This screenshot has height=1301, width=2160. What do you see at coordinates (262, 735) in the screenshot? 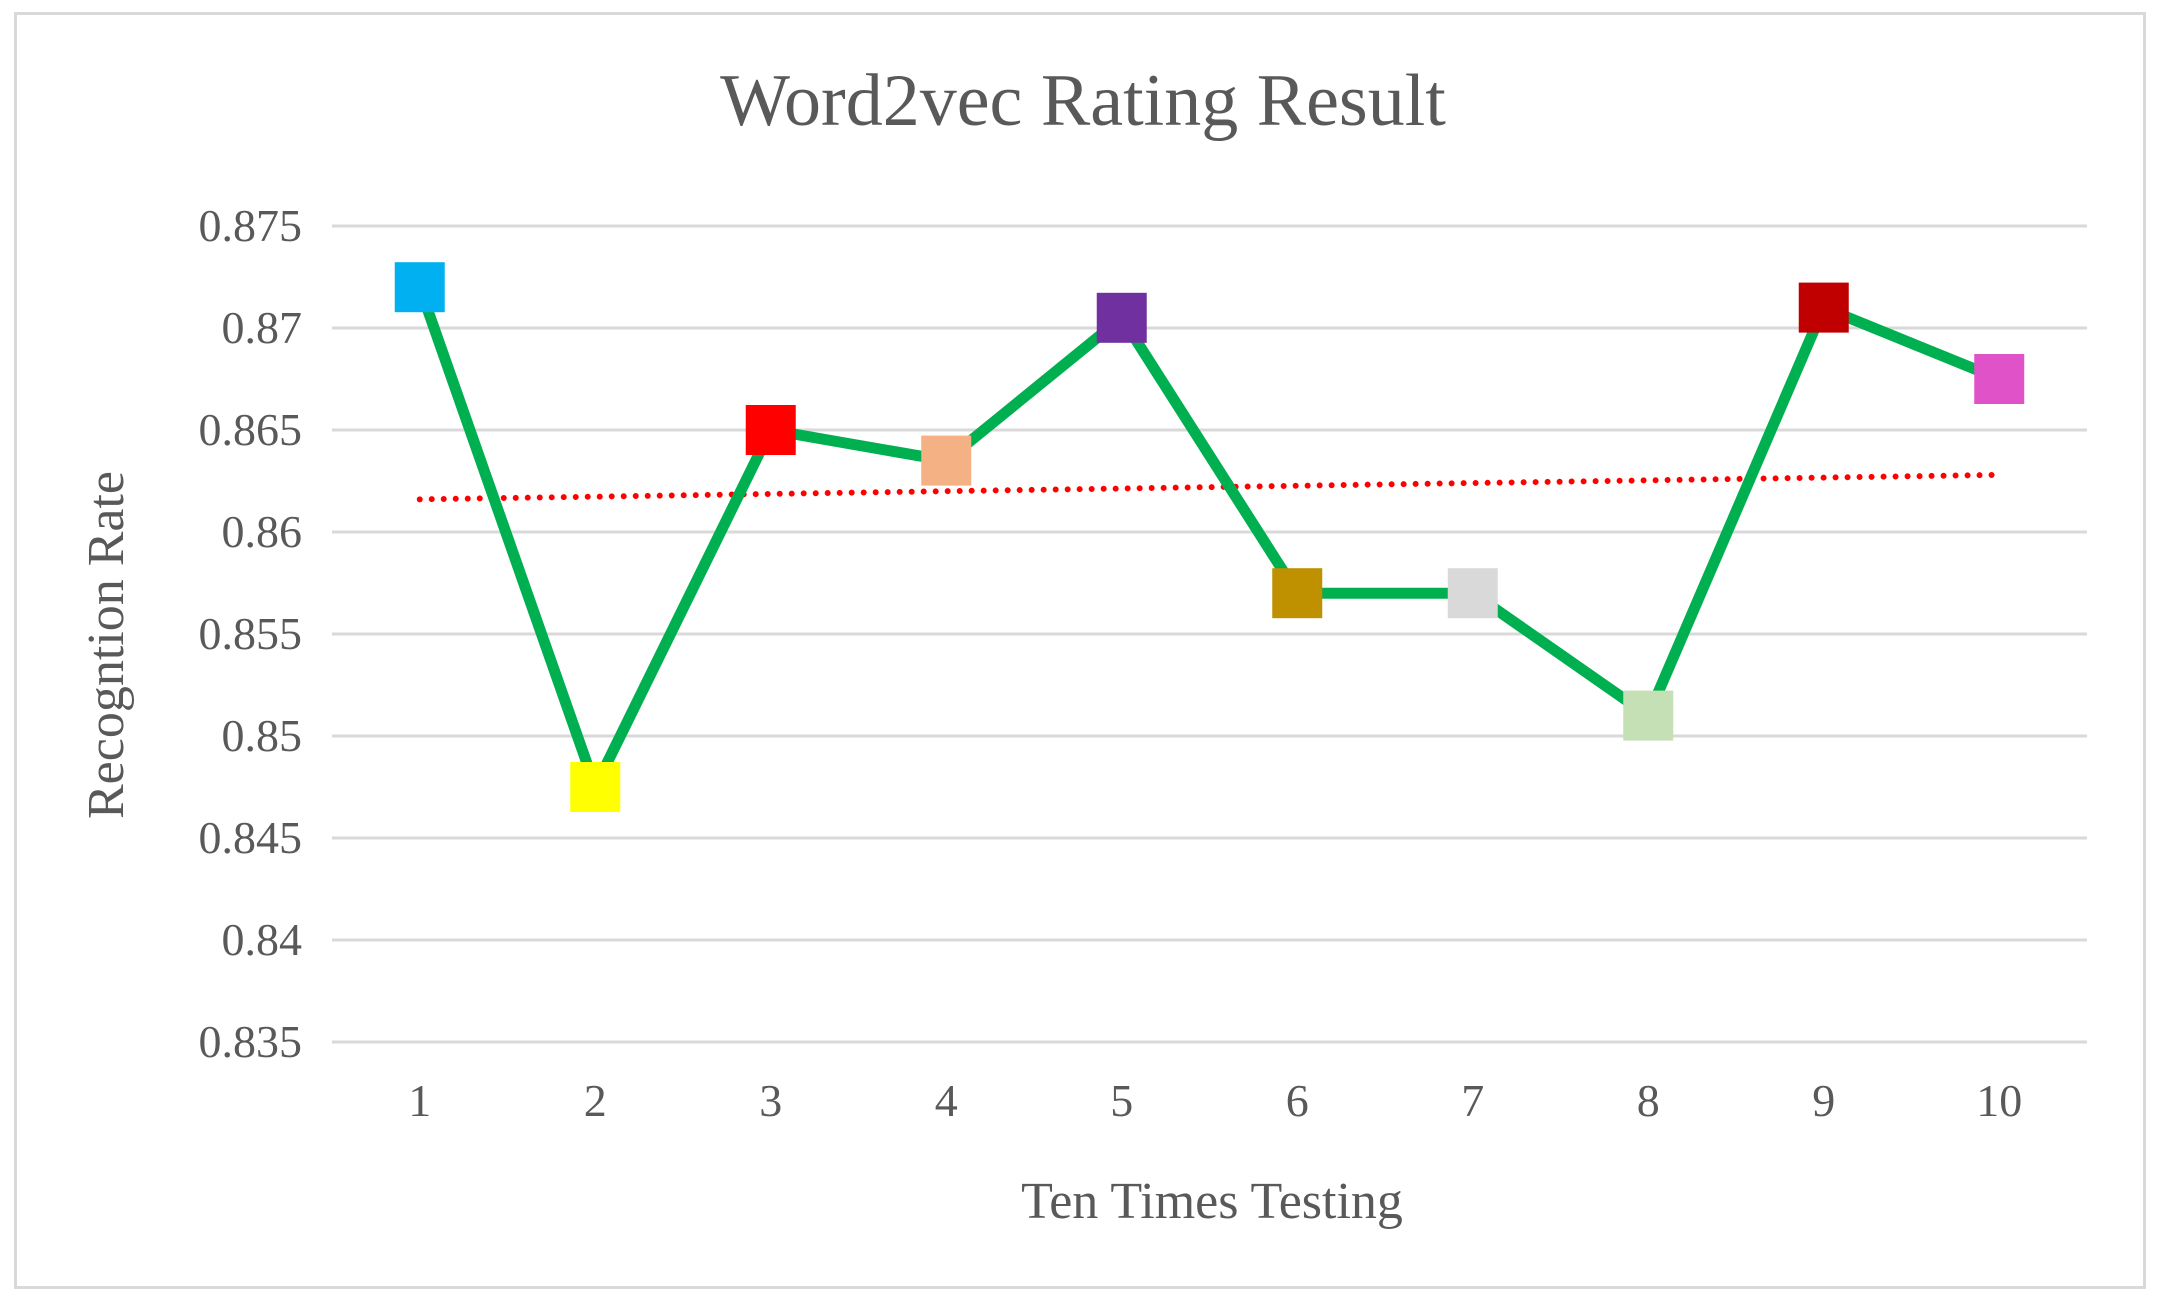
I see `y-tick-label: 0.85` at bounding box center [262, 735].